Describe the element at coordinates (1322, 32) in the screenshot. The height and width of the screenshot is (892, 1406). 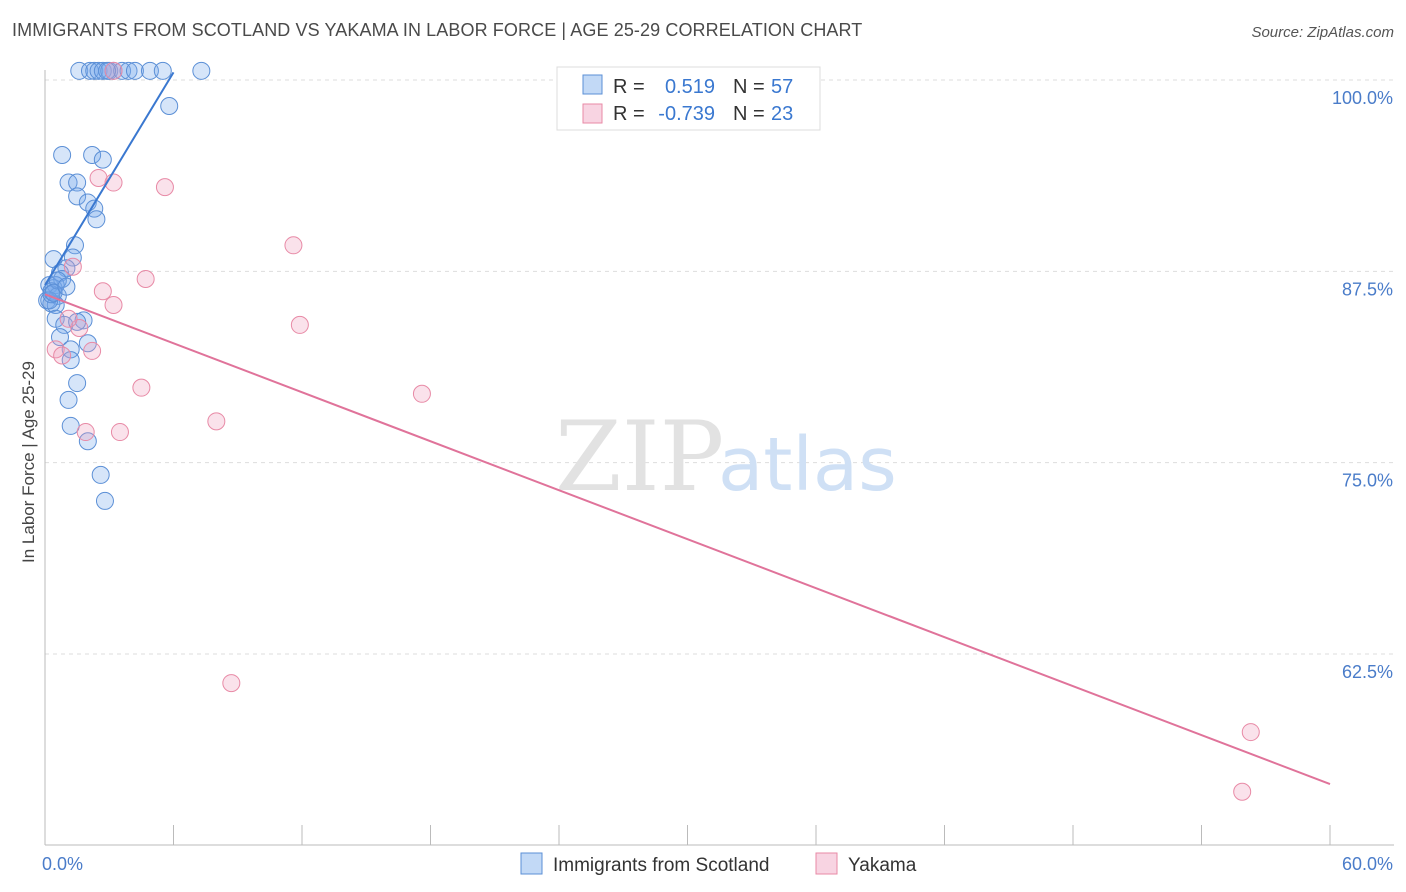
I see `source-label: Source: ZipAtlas.com` at that location.